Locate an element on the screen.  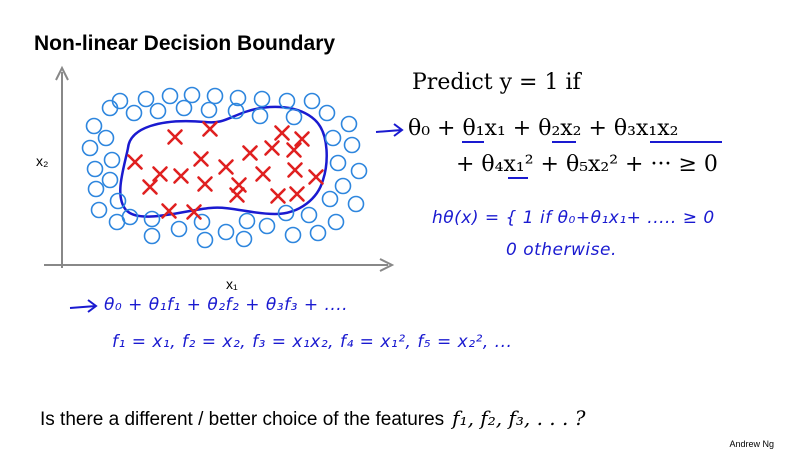
h-theta-definition: hθ(x) = { 1 if θ₀+θ₁x₁+ ..... ≥ 0 is located at coordinates (573, 218).